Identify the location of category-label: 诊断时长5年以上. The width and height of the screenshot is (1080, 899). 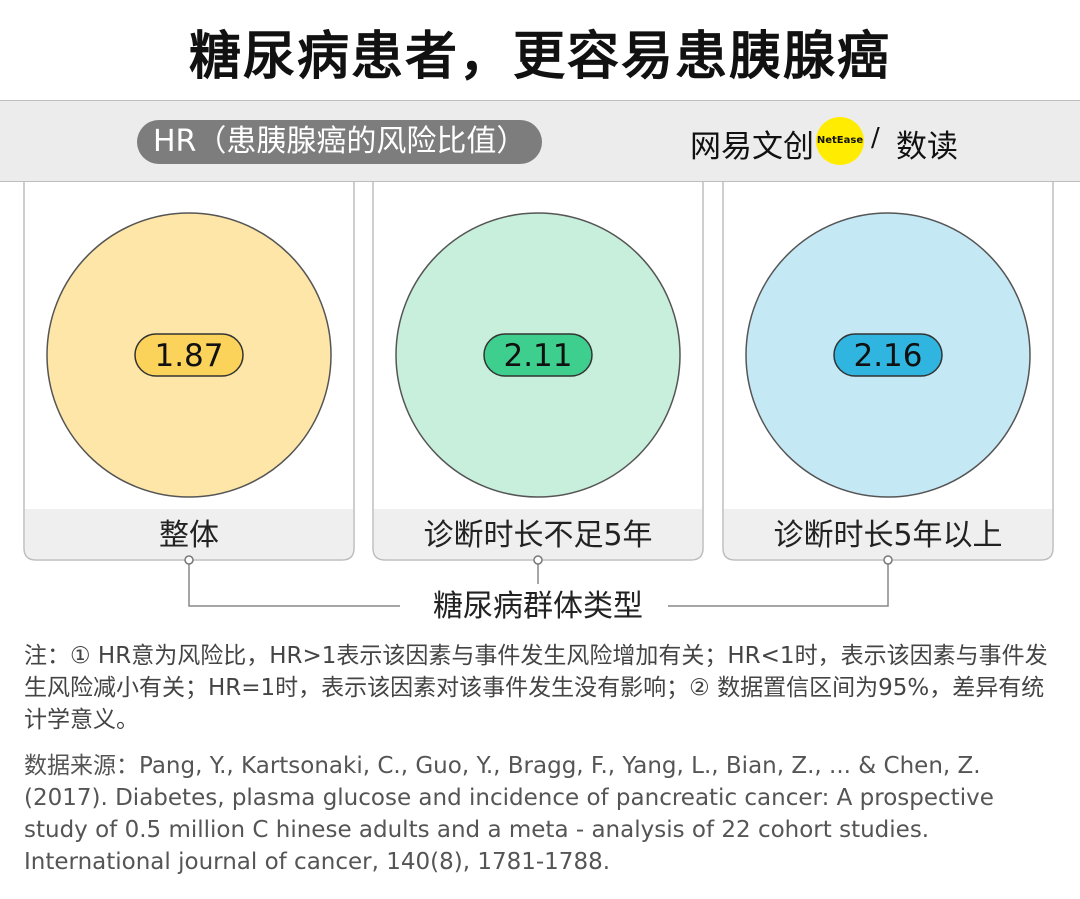
(887, 535).